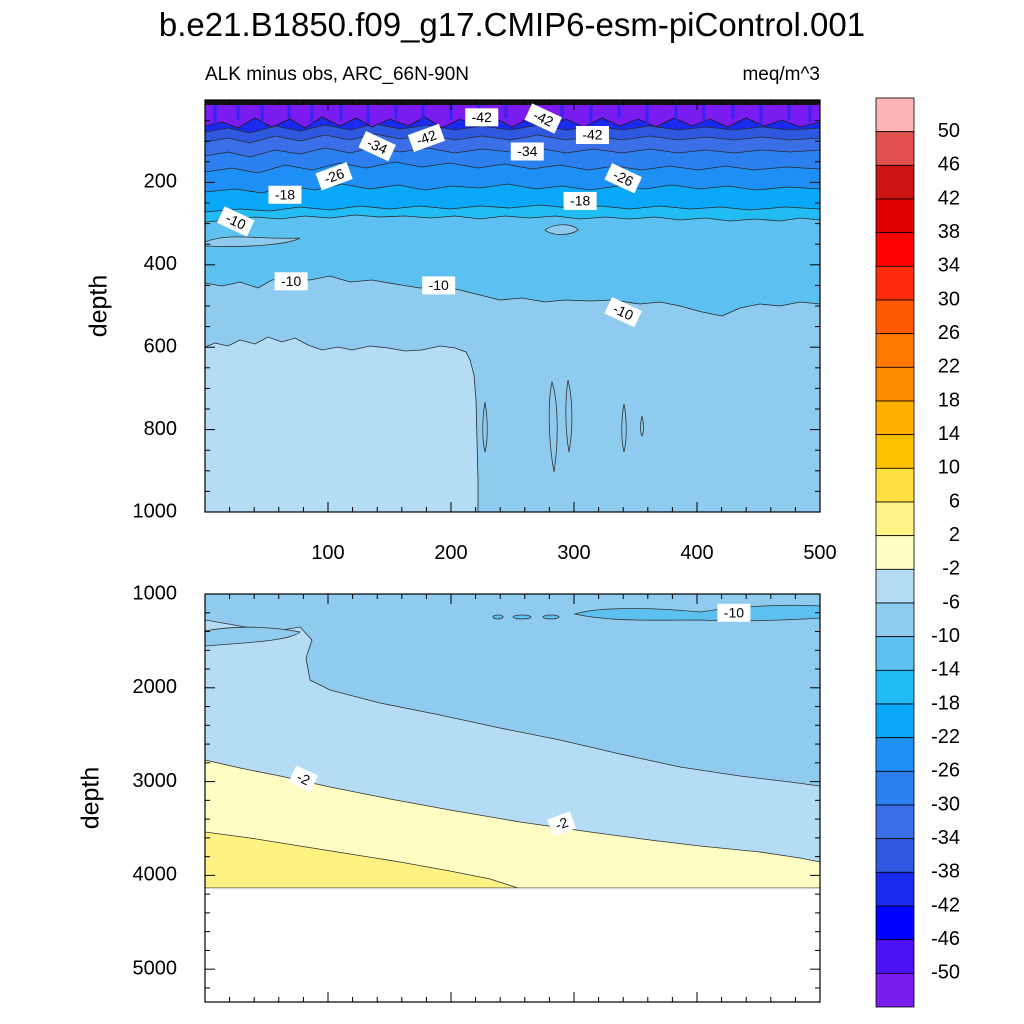 This screenshot has height=1024, width=1024. Describe the element at coordinates (155, 593) in the screenshot. I see `lower-y-tick-label: 1000` at that location.